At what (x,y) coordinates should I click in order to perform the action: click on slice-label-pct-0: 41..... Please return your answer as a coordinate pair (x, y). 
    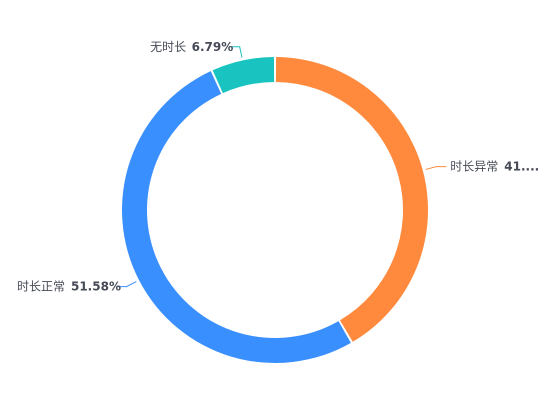
    Looking at the image, I should click on (521, 167).